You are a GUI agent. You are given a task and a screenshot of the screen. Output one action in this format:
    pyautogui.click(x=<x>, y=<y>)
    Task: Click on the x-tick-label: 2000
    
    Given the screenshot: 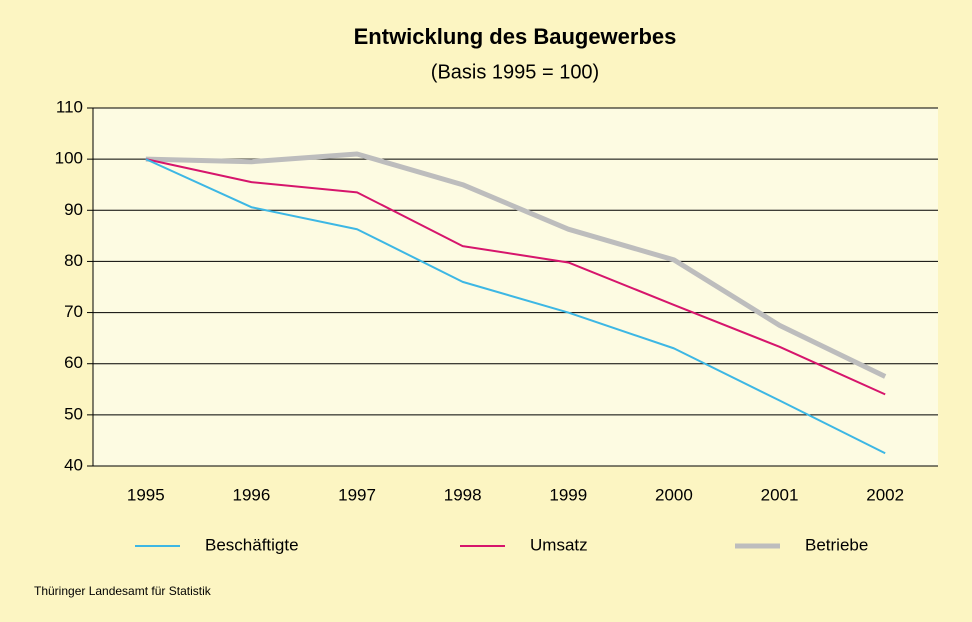 What is the action you would take?
    pyautogui.click(x=674, y=494)
    